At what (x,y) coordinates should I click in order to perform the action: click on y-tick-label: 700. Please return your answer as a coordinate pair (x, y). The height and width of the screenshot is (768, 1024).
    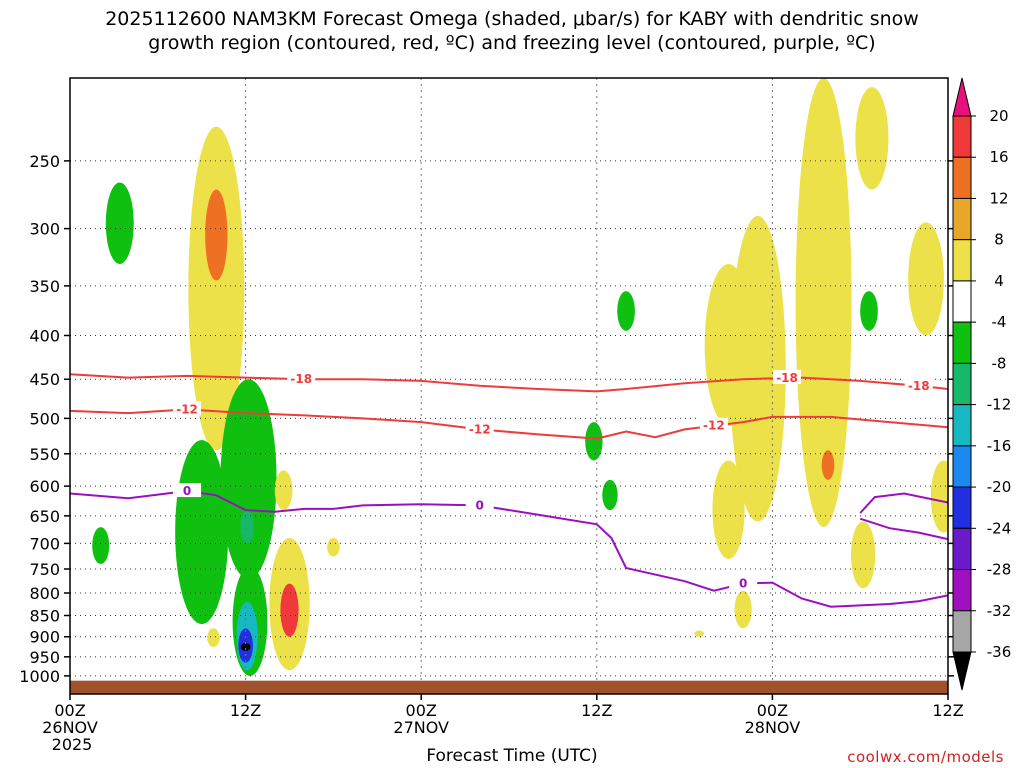
    Looking at the image, I should click on (44, 543).